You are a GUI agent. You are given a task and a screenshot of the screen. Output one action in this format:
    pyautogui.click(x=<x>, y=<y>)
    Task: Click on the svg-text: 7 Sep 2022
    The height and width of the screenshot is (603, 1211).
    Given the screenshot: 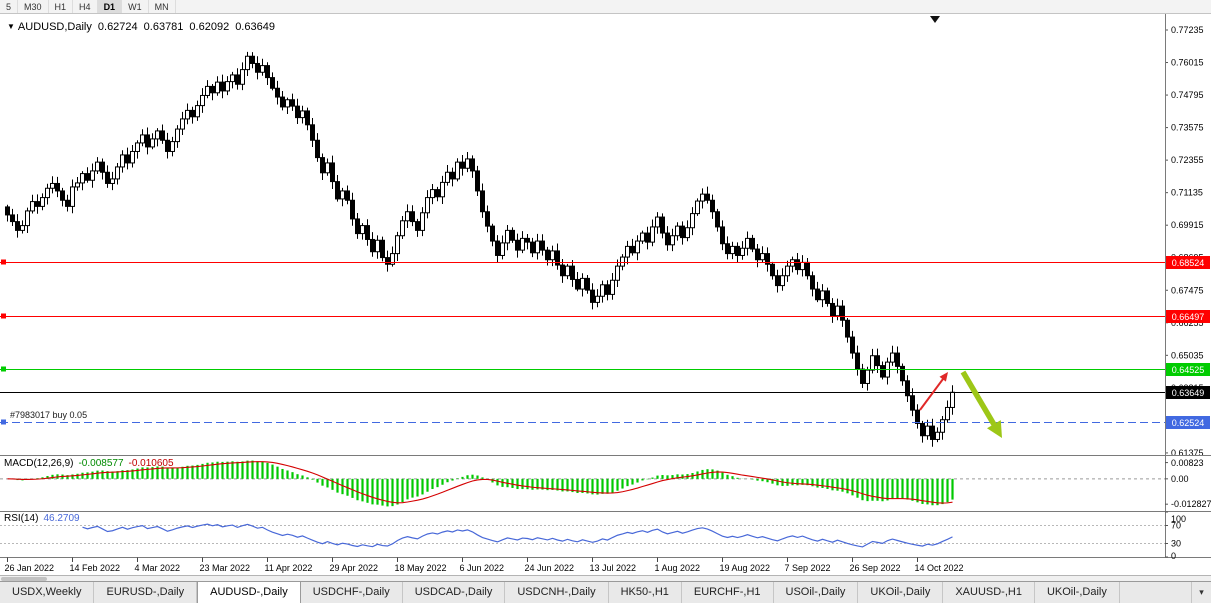 What is the action you would take?
    pyautogui.click(x=808, y=568)
    